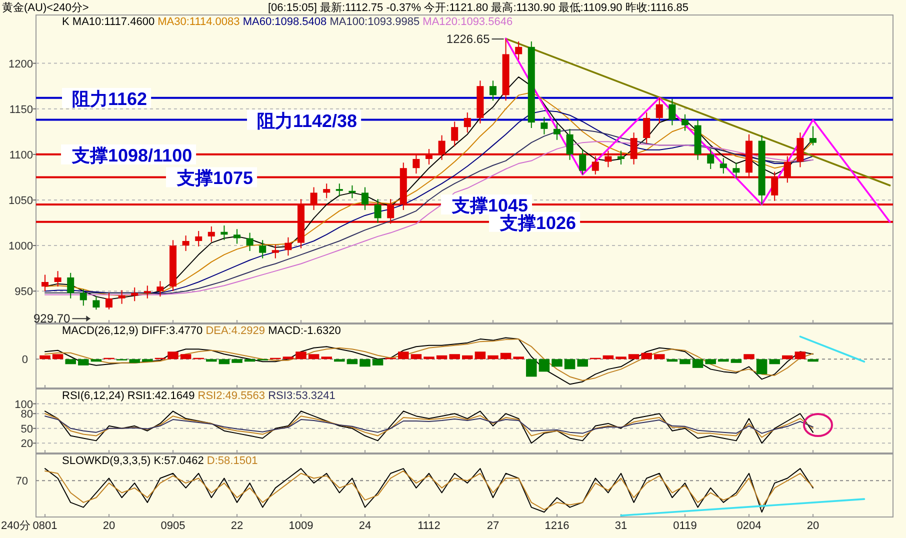 The image size is (906, 538). What do you see at coordinates (20, 200) in the screenshot?
I see `y-tick-label: 1050` at bounding box center [20, 200].